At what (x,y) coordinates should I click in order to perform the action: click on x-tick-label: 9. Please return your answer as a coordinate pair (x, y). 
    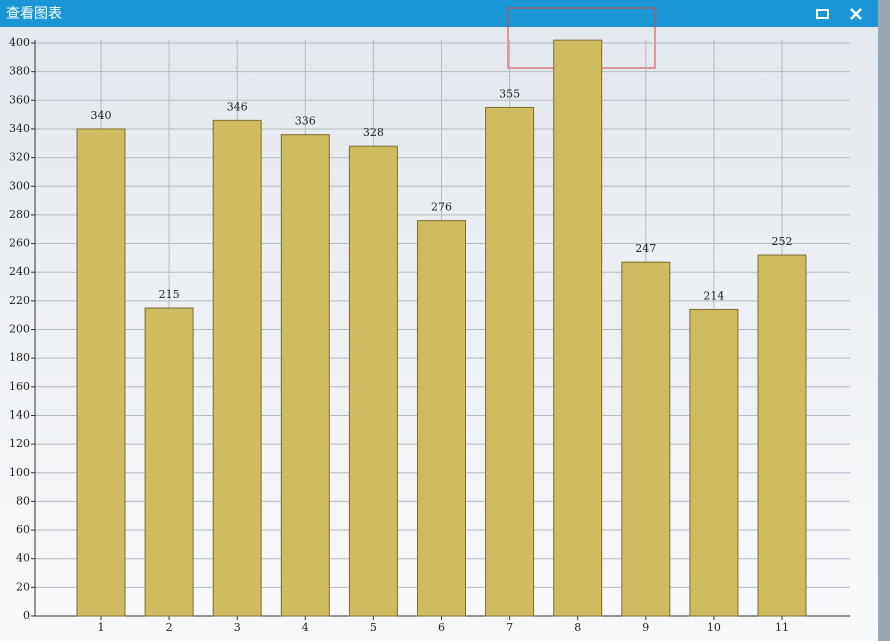
    Looking at the image, I should click on (645, 627).